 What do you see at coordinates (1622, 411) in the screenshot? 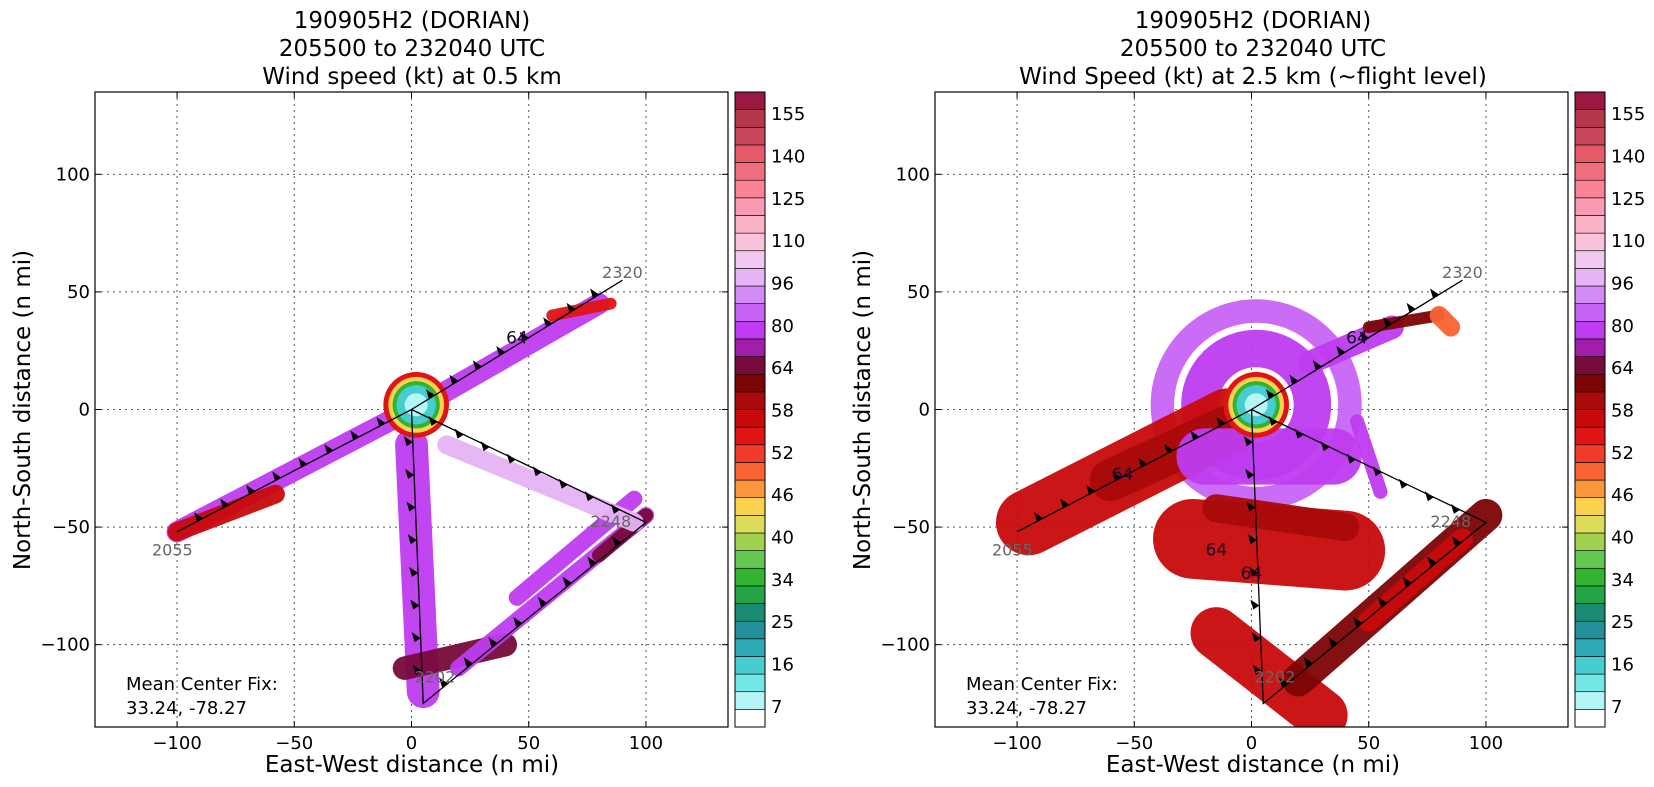
I see `colorbar-tick-label: 58` at bounding box center [1622, 411].